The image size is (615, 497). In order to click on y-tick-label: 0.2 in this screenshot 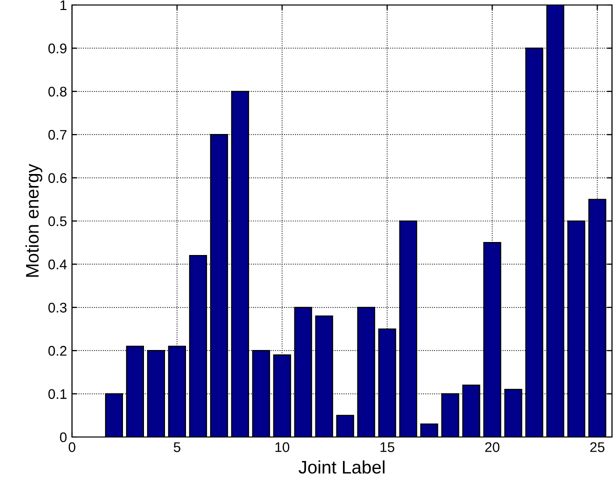, I will do `click(57, 351)`.